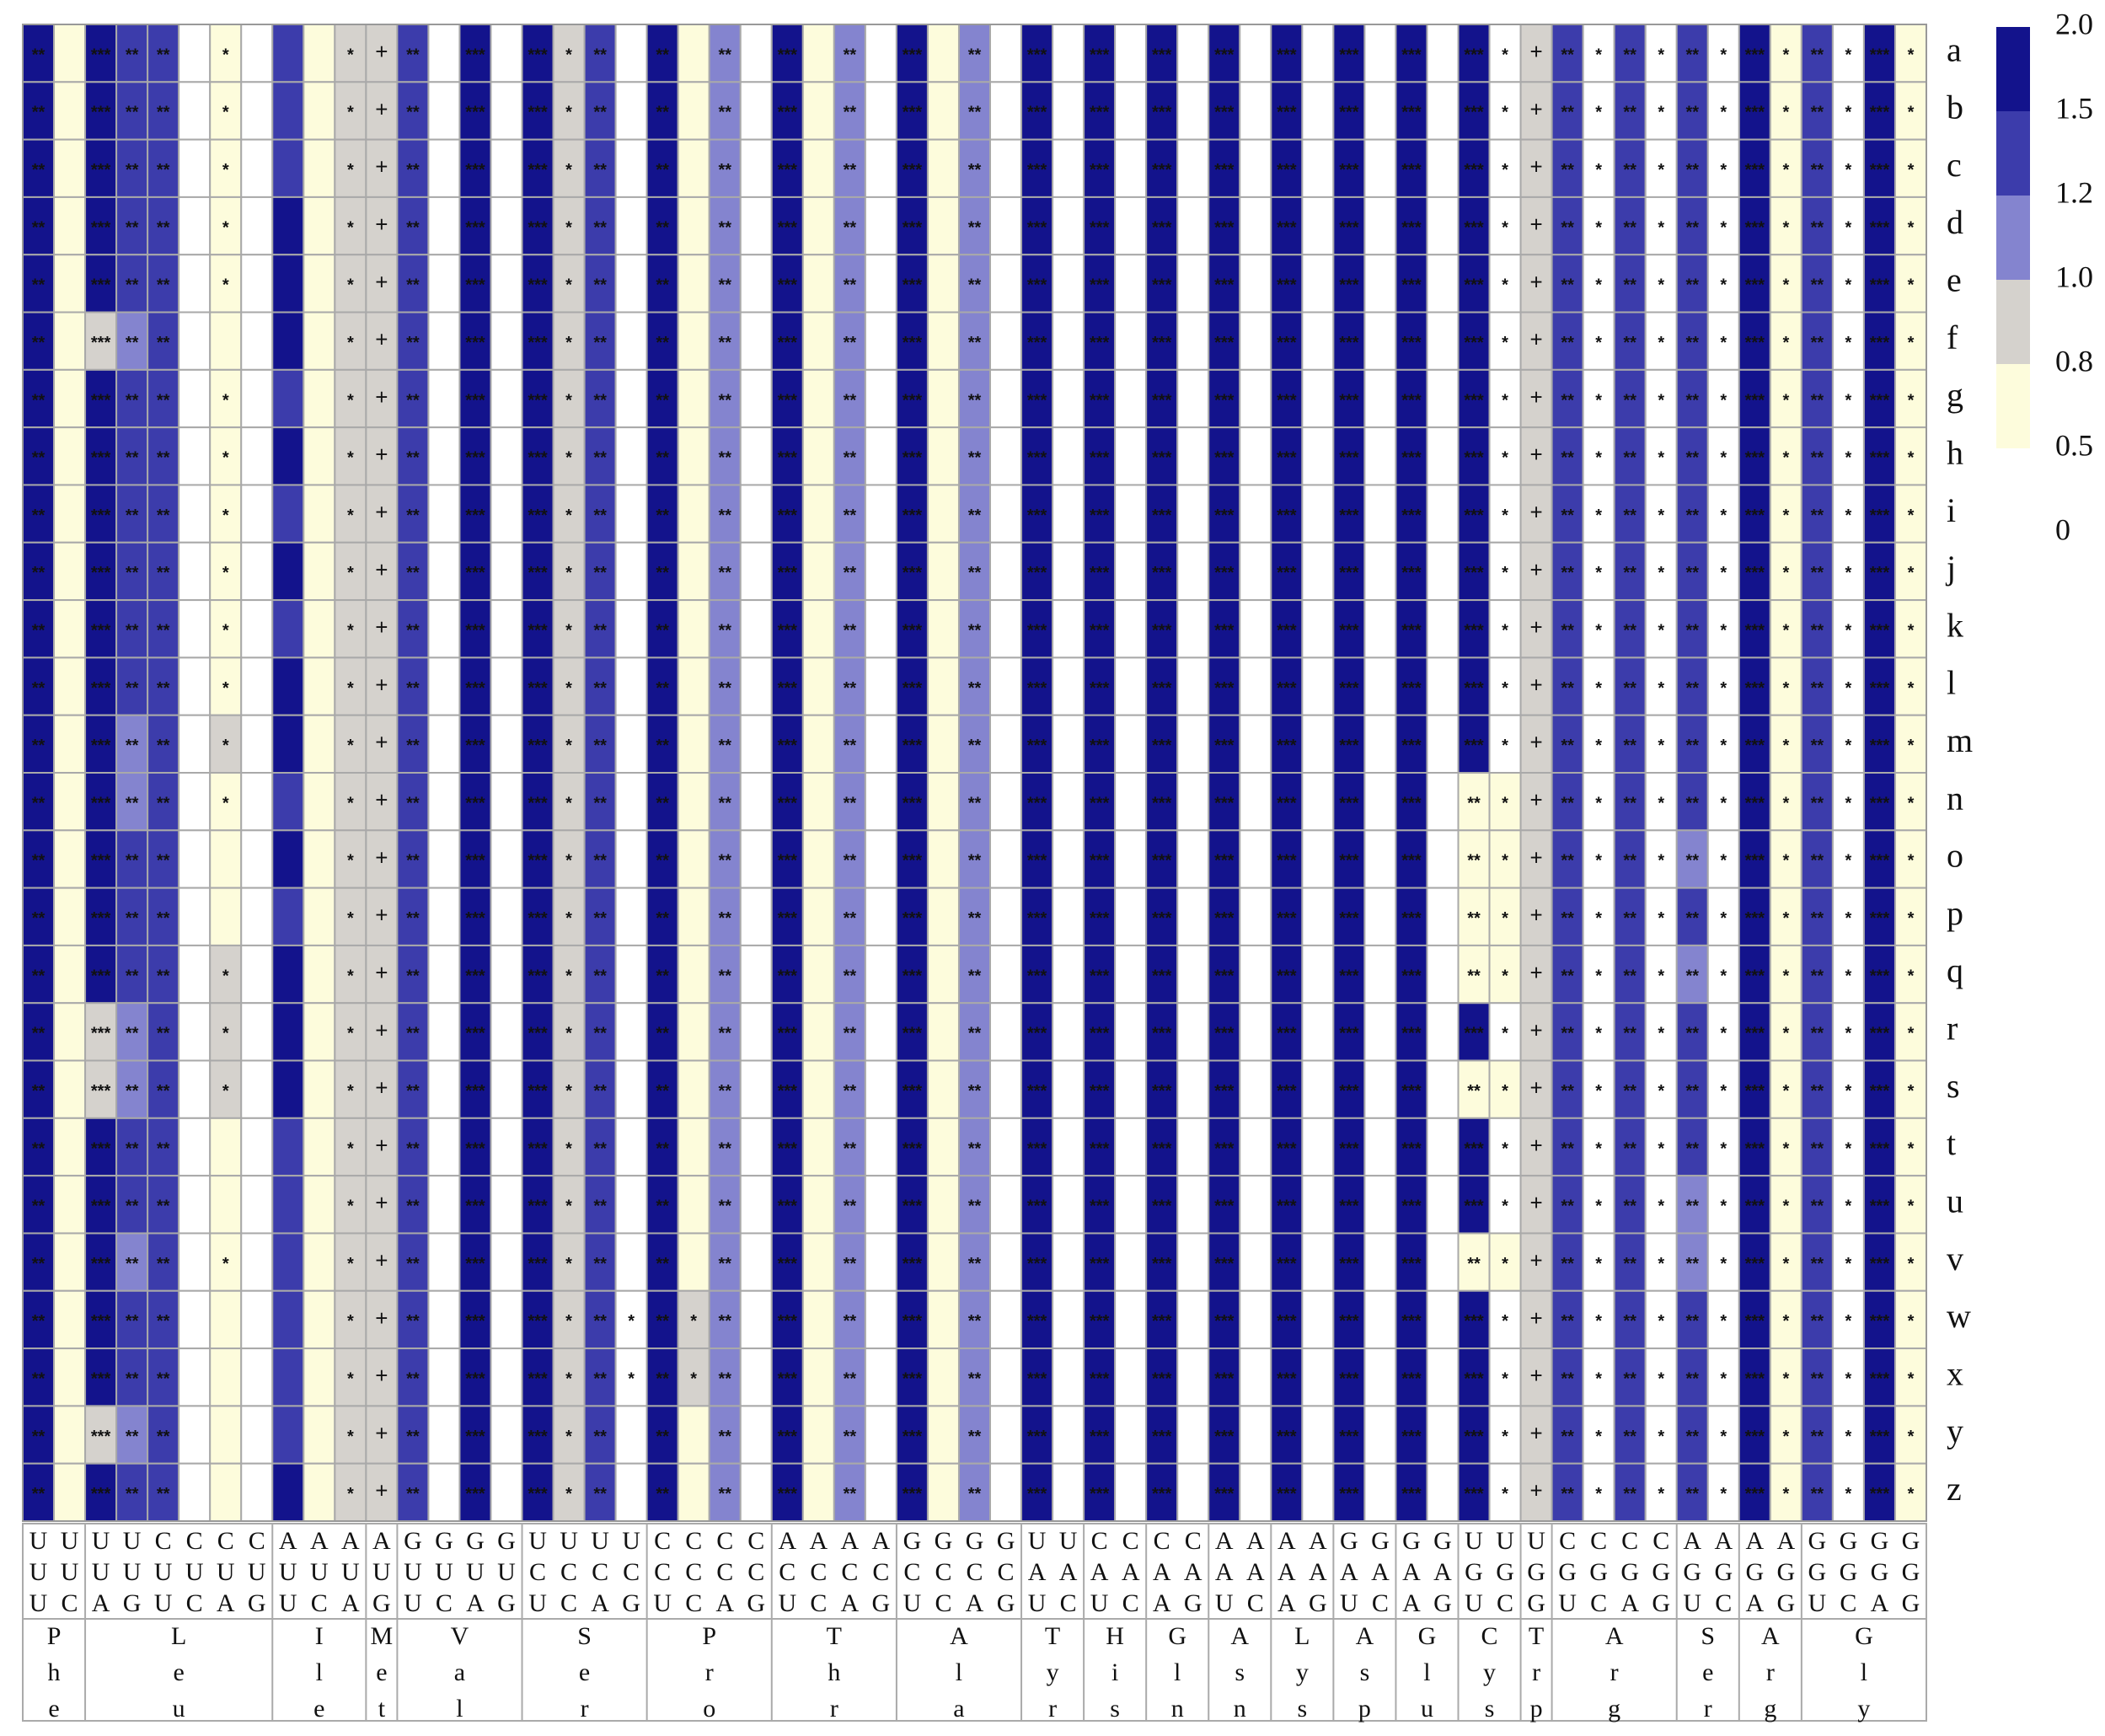  Describe the element at coordinates (1955, 913) in the screenshot. I see `row-label: p` at that location.